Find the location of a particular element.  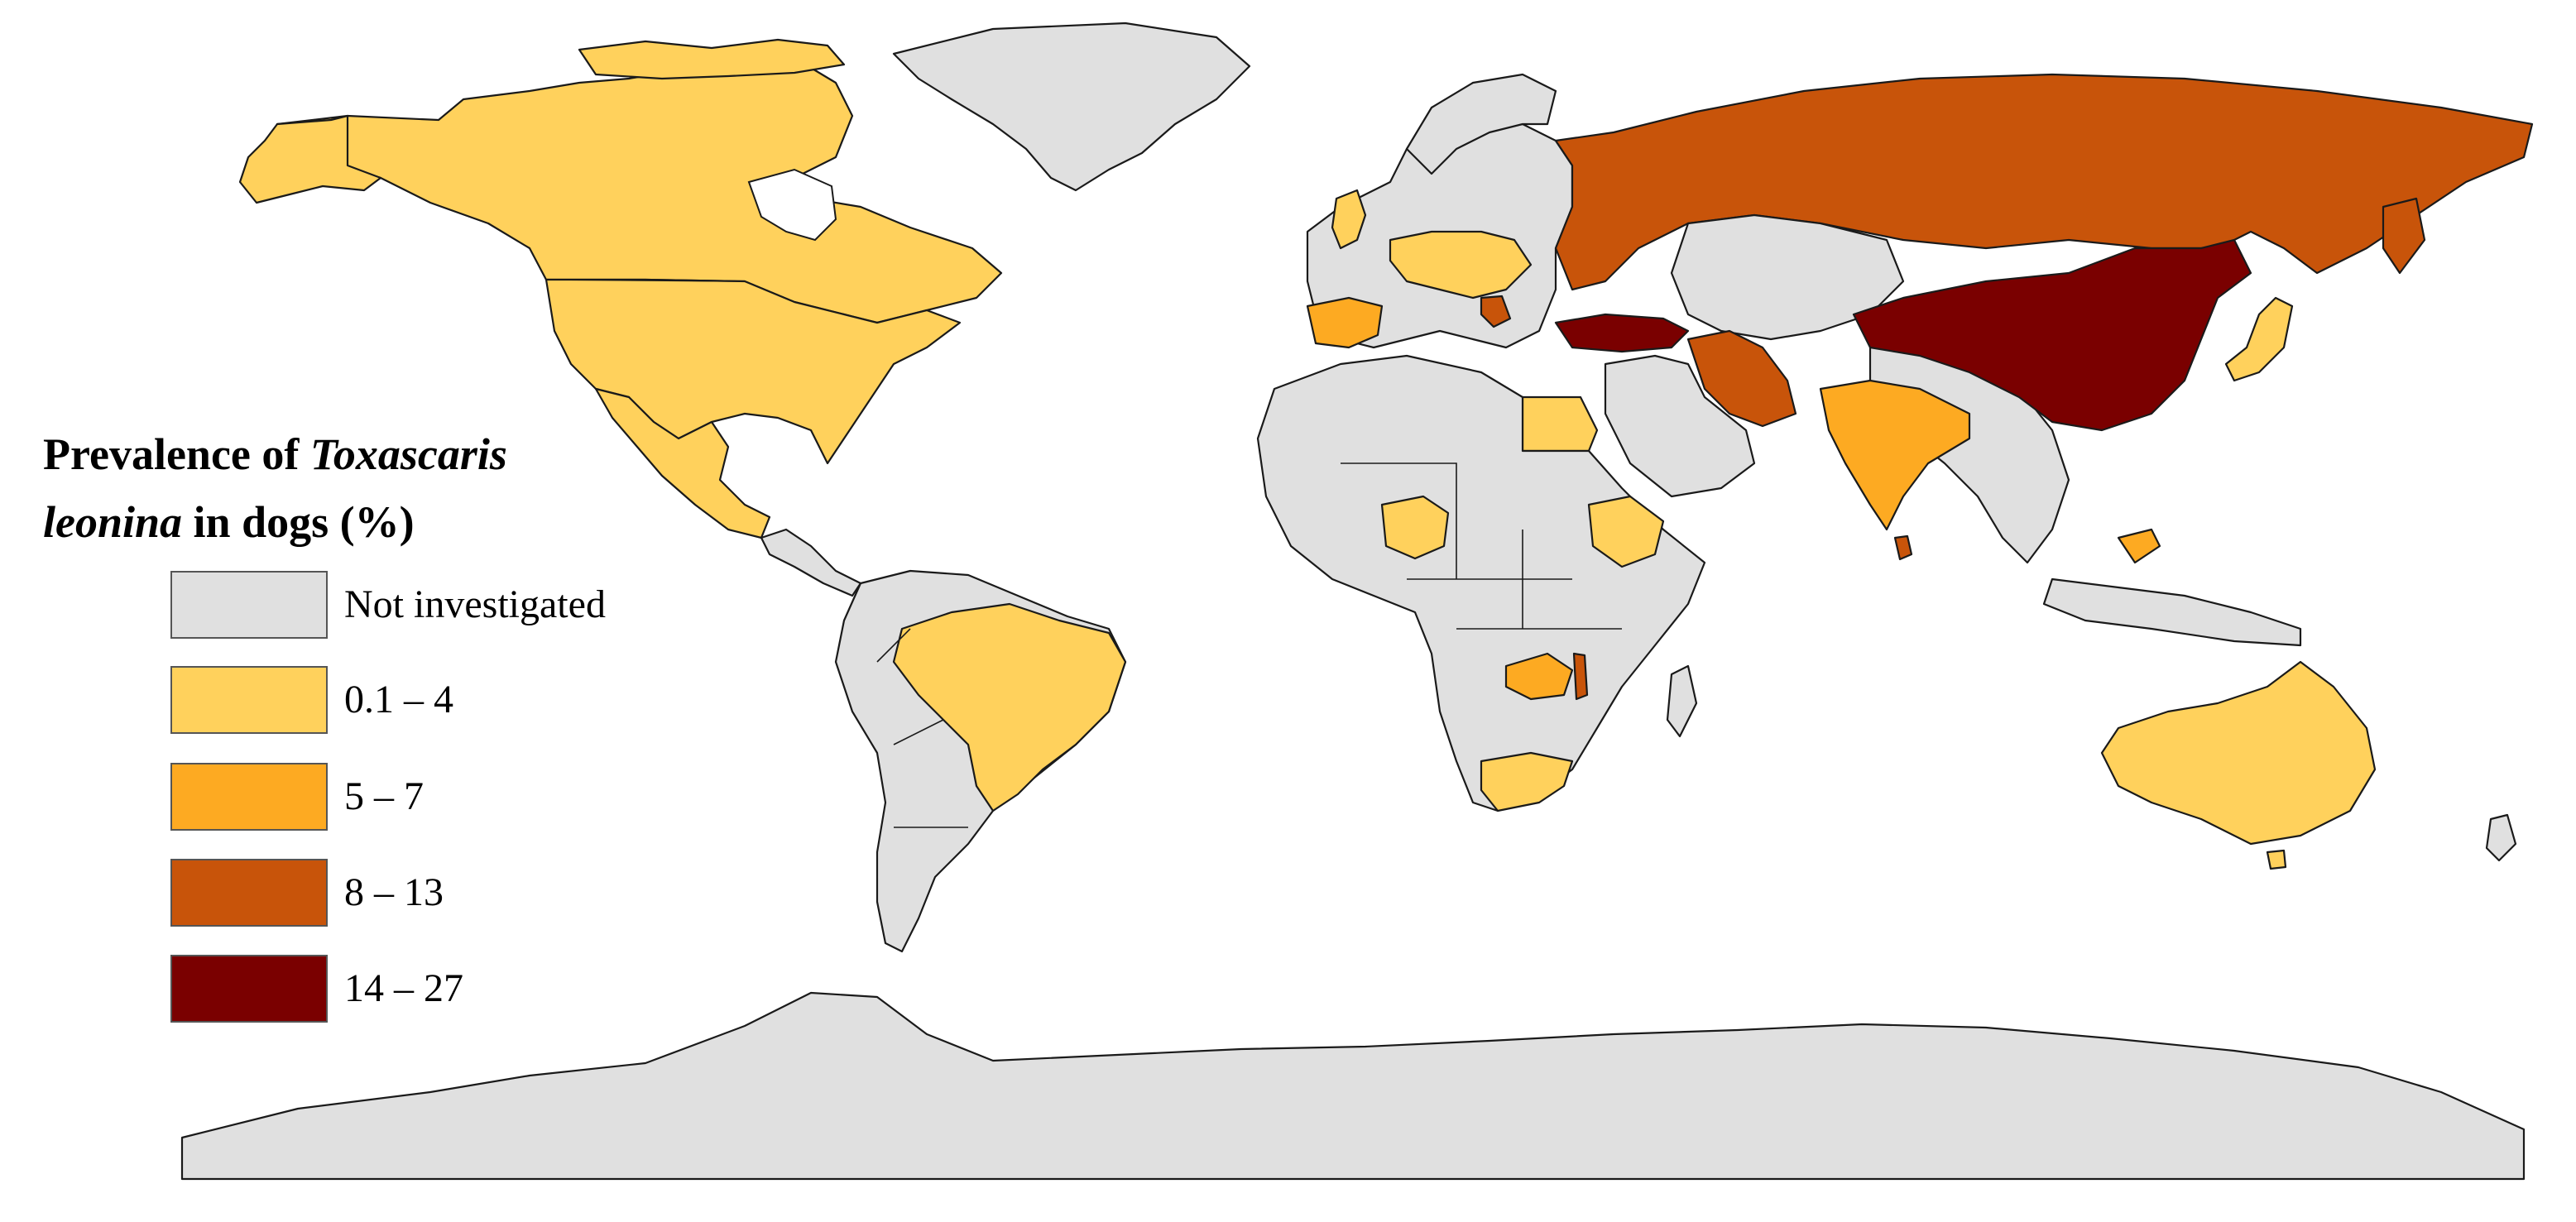

region-australia is located at coordinates (2238, 753).